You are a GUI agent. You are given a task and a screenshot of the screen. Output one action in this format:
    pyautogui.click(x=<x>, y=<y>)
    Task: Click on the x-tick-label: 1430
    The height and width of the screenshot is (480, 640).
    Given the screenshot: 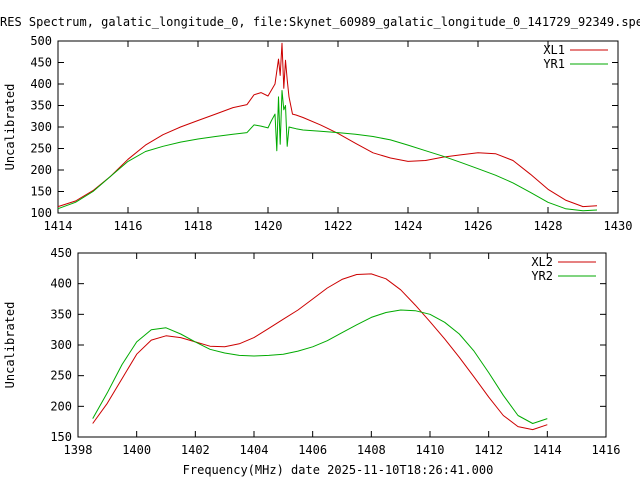 What is the action you would take?
    pyautogui.click(x=618, y=226)
    